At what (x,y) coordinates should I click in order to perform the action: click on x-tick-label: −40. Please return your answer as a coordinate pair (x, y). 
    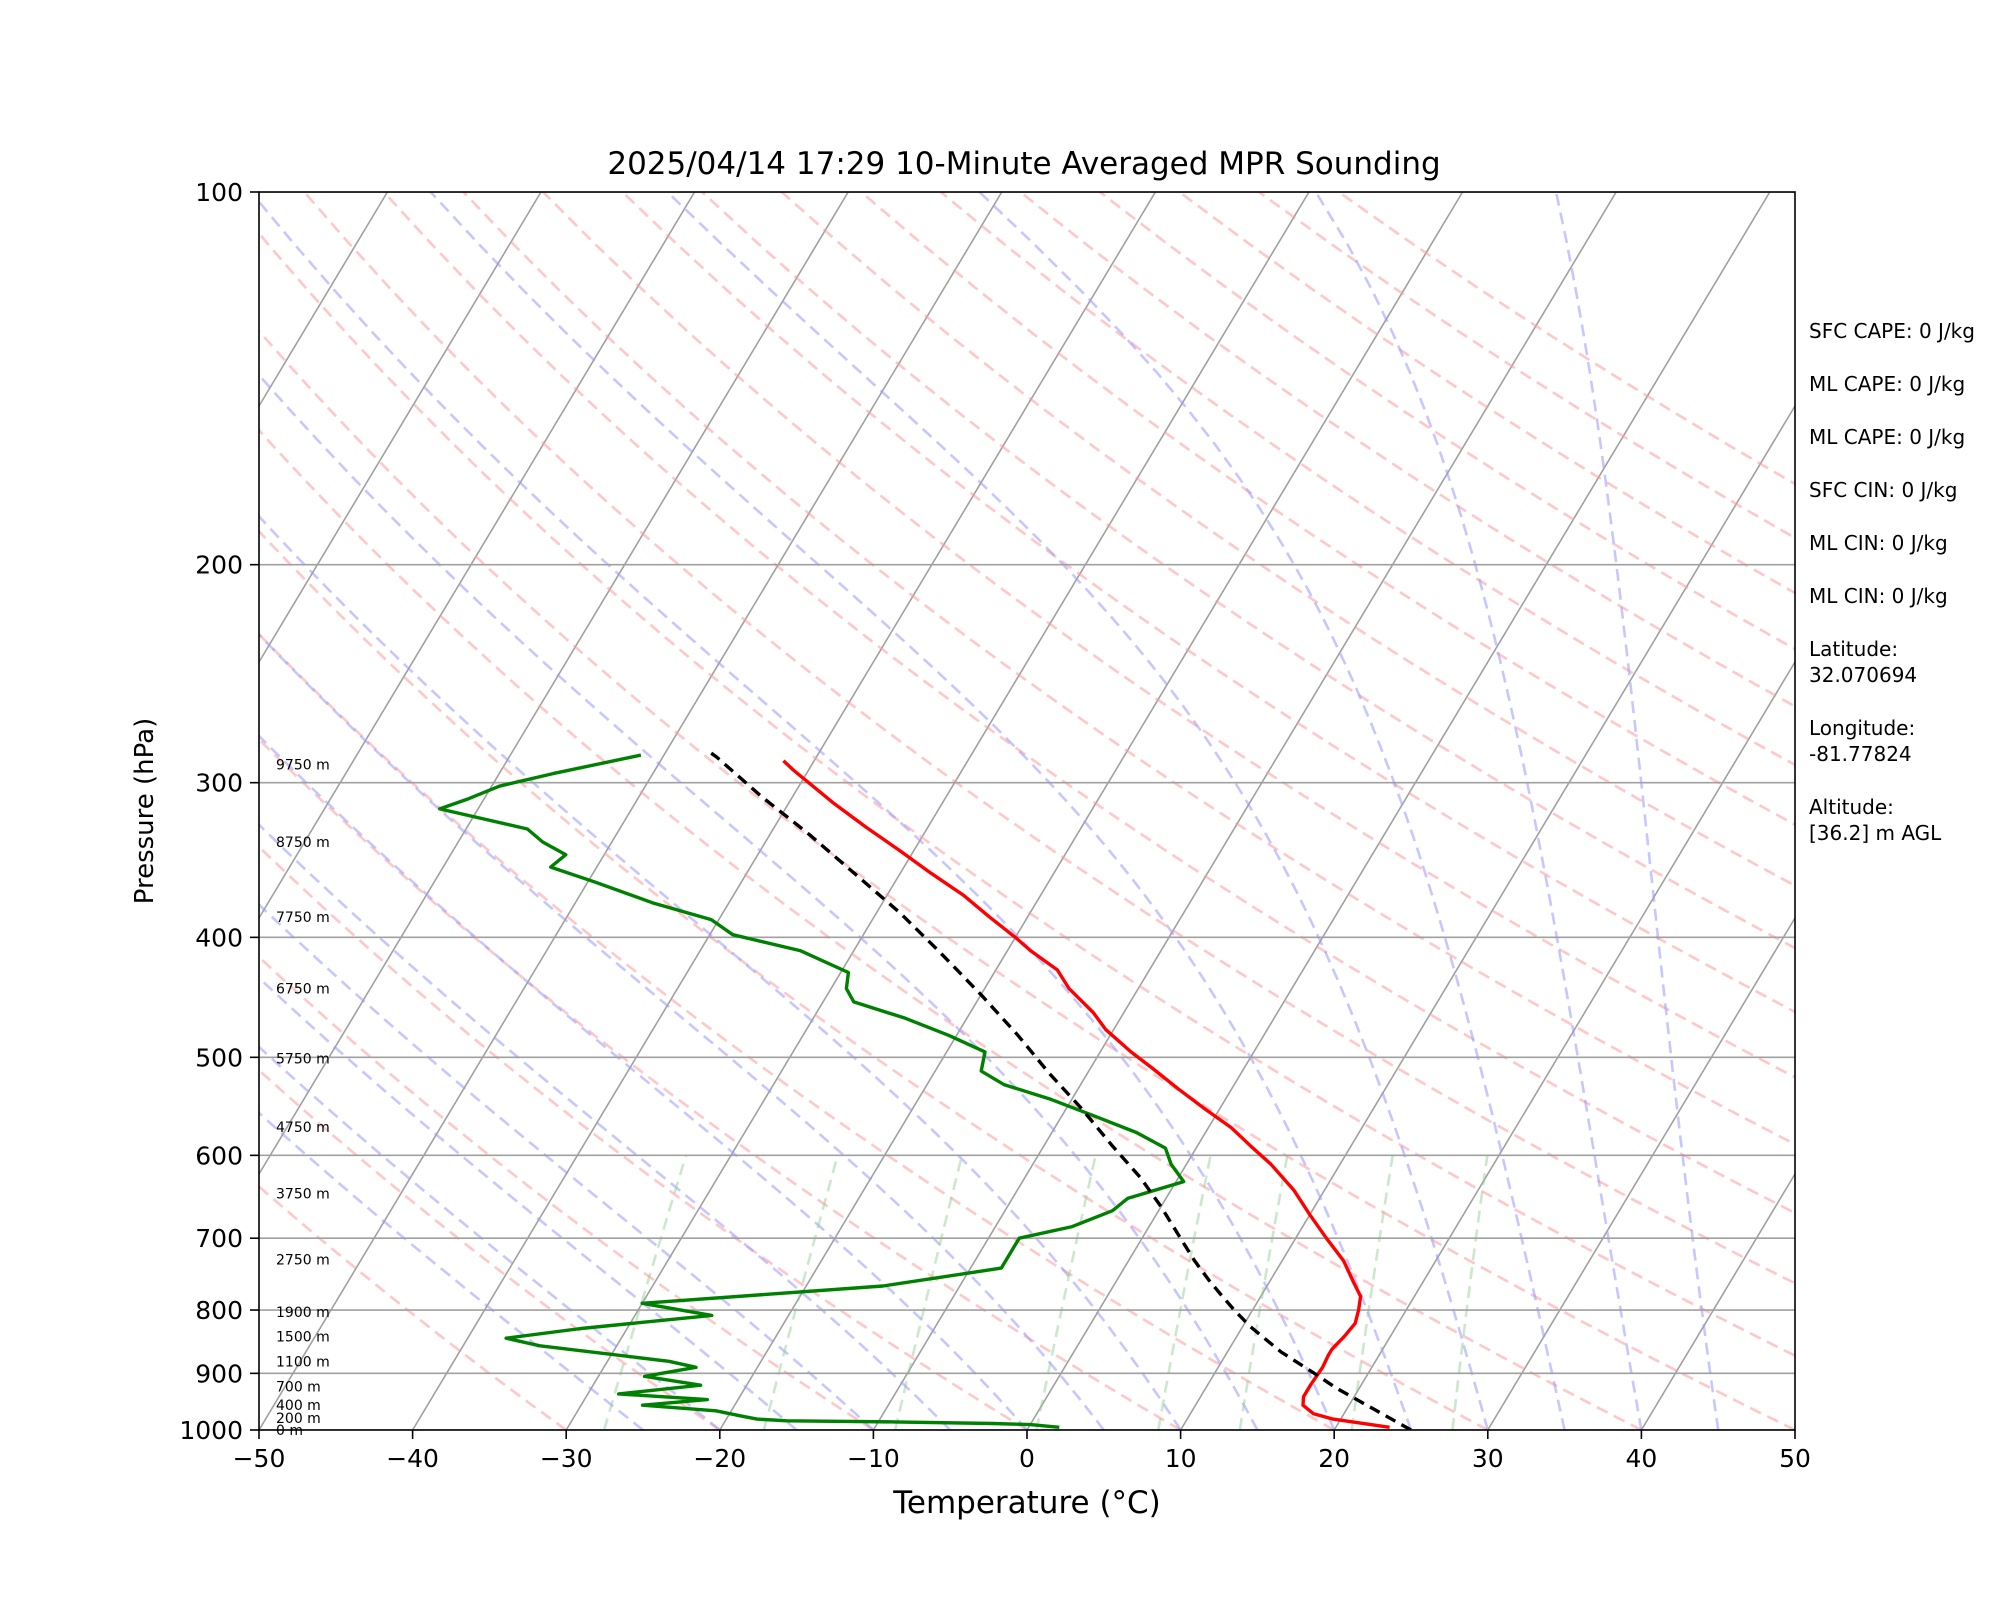
    Looking at the image, I should click on (412, 1458).